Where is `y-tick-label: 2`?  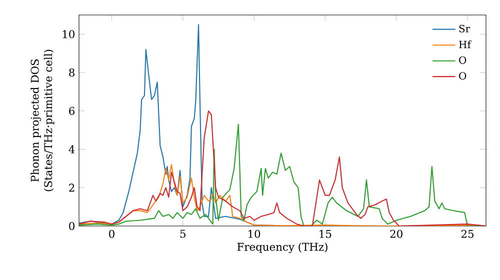
y-tick-label: 2 is located at coordinates (71, 188).